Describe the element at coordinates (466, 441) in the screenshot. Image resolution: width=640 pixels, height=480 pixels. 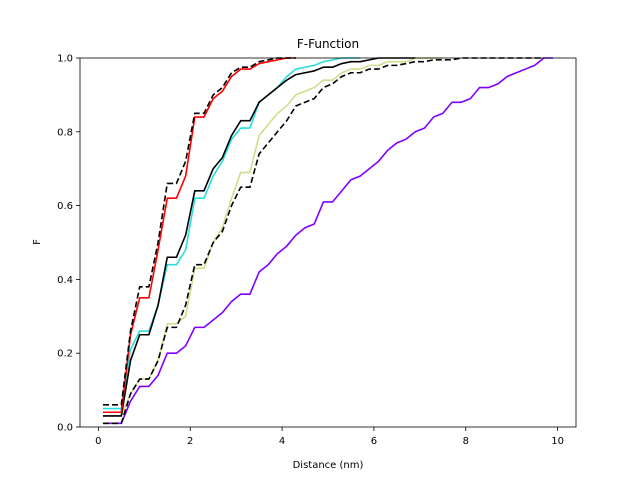
I see `x-tick-label: 8` at that location.